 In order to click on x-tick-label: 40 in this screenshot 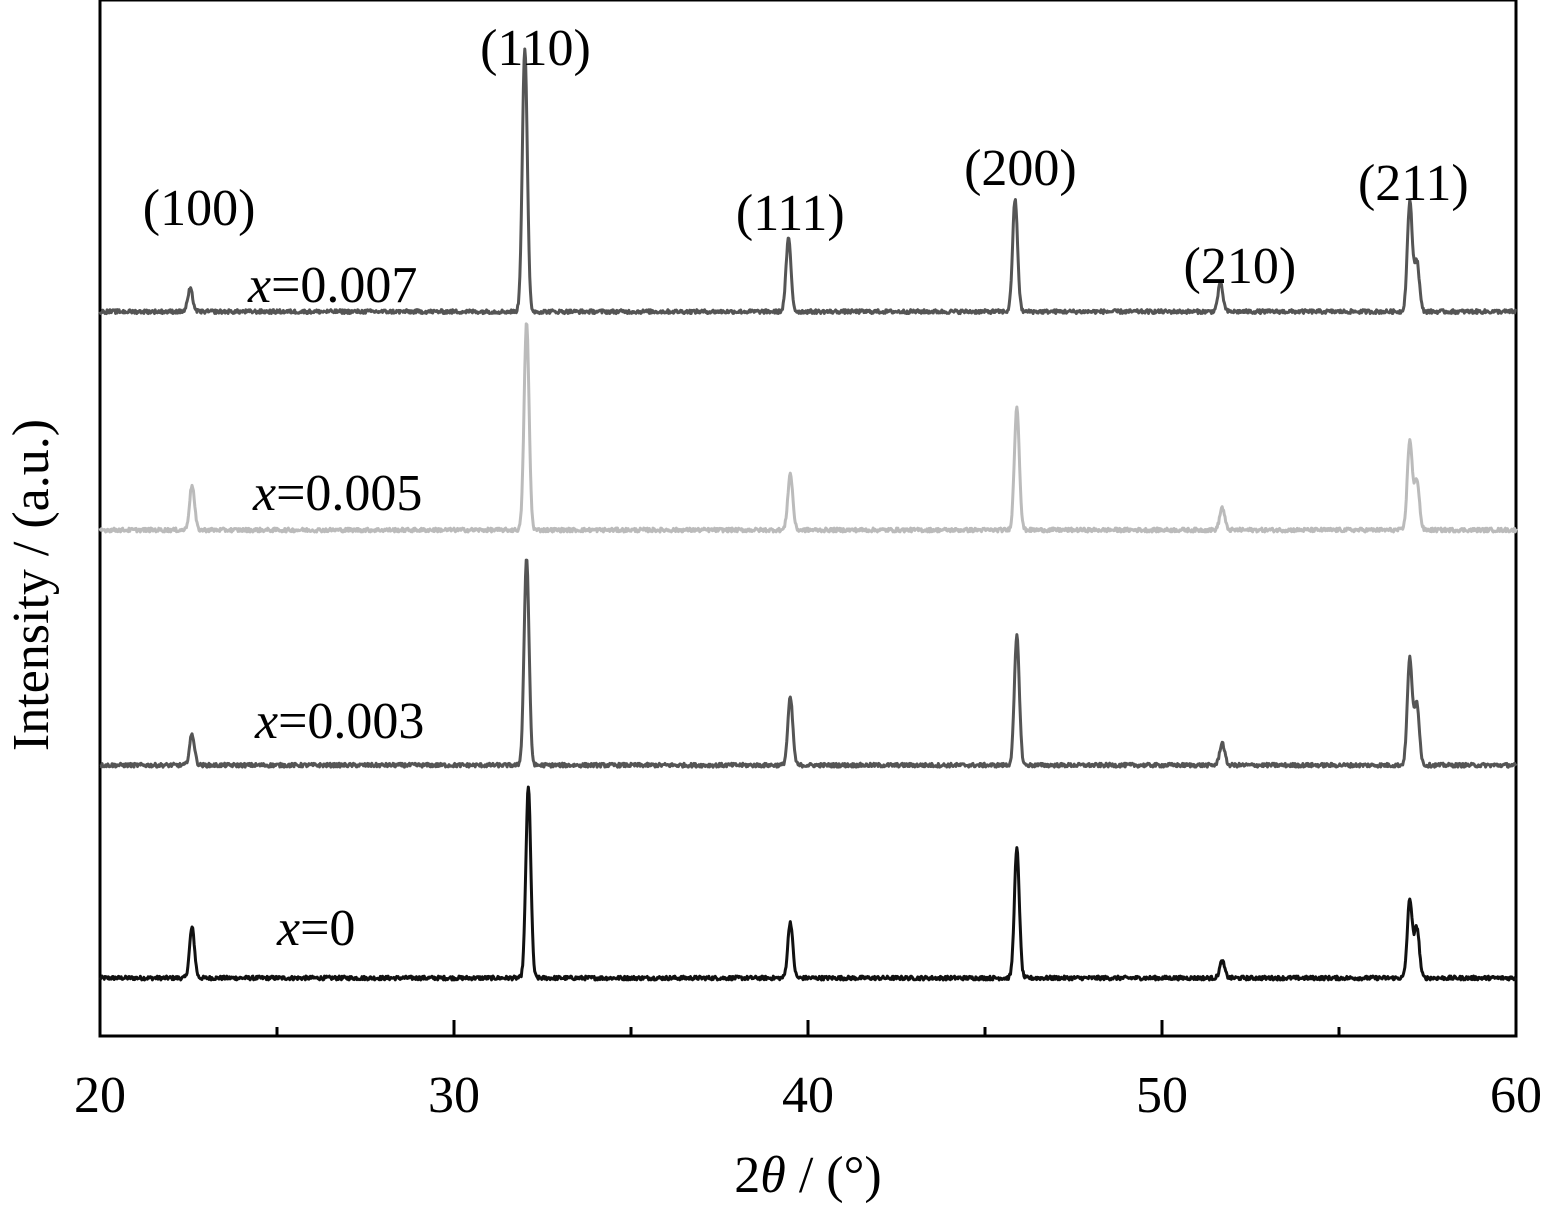, I will do `click(808, 1095)`.